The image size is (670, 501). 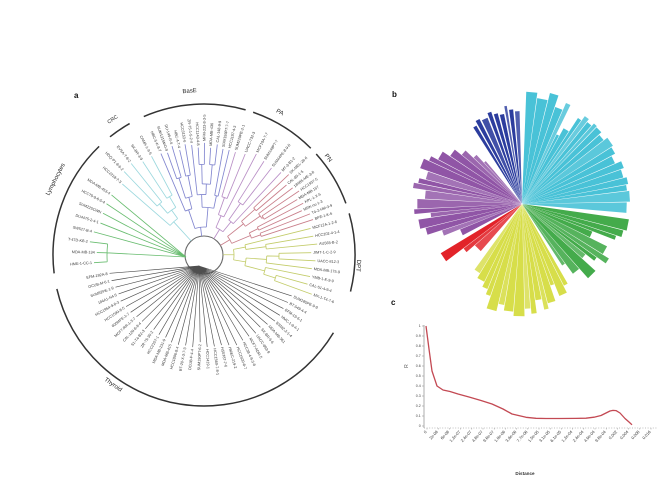 What do you see at coordinates (624, 434) in the screenshot?
I see `svg-text: 0.004` at bounding box center [624, 434].